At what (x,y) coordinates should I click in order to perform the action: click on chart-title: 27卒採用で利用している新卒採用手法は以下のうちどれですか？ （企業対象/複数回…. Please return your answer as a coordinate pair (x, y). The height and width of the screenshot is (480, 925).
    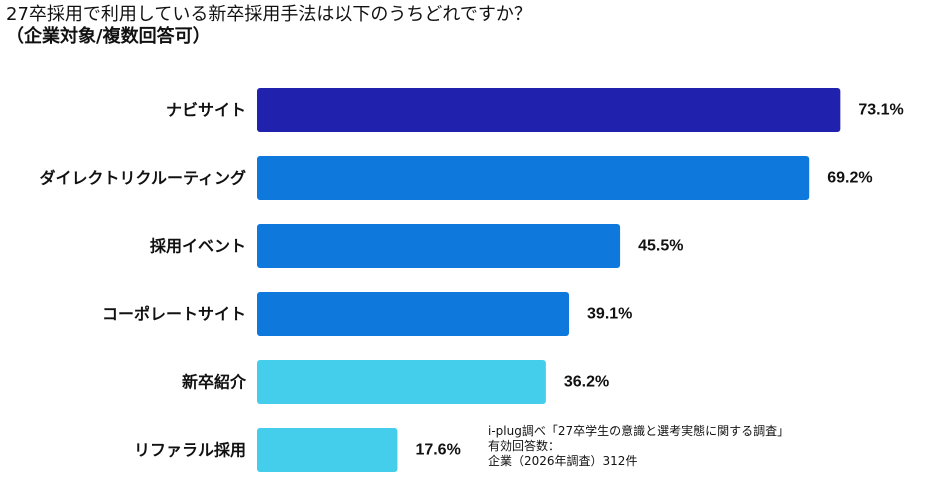
    Looking at the image, I should click on (269, 26).